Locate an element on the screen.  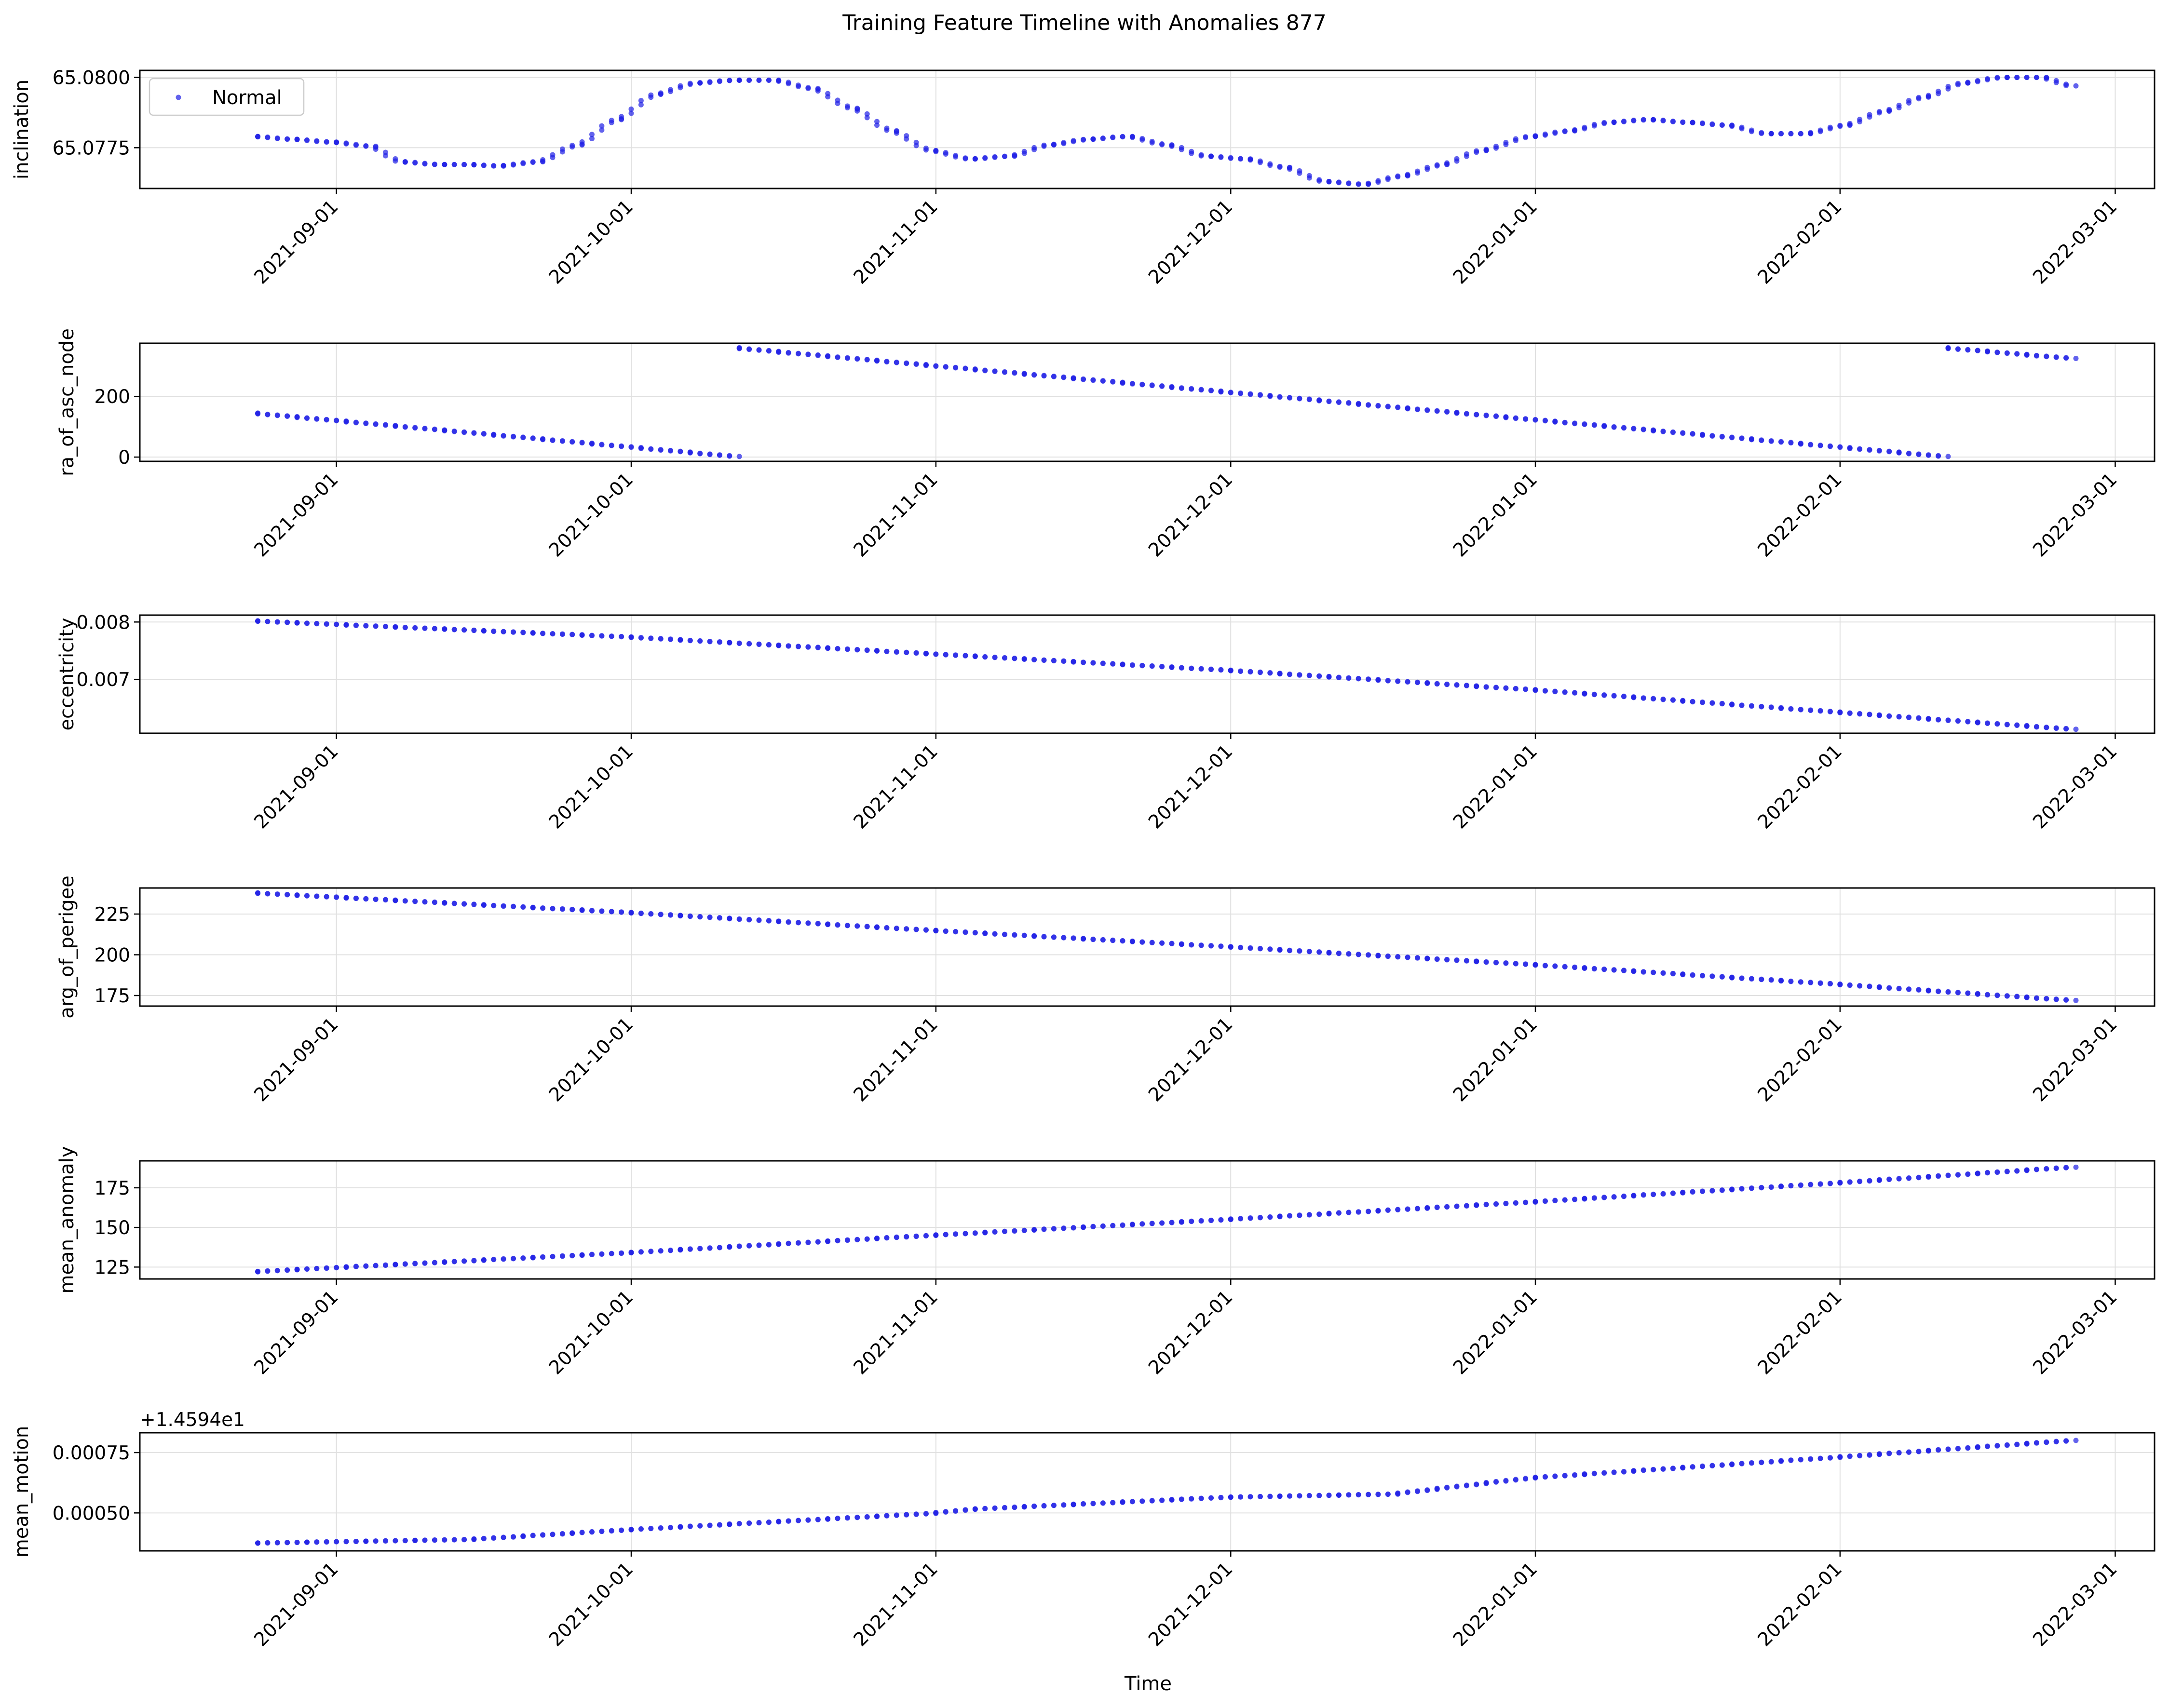
y-offset-text: +1.4594e1 is located at coordinates (193, 1420).